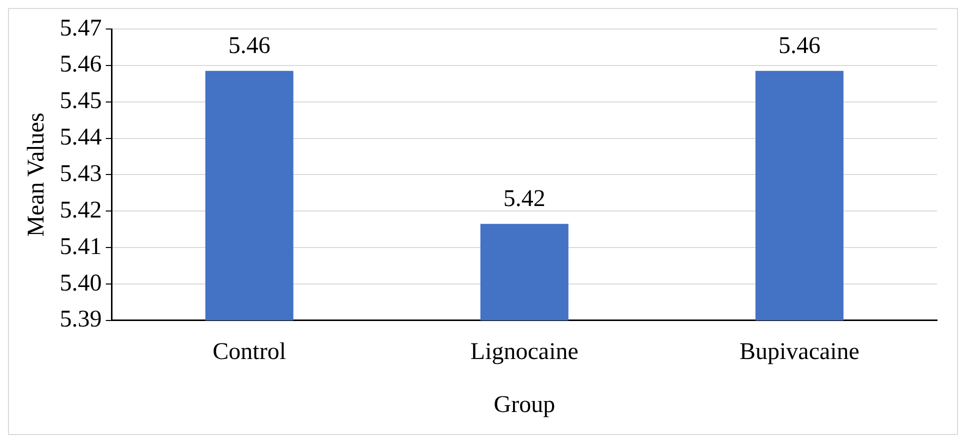 The width and height of the screenshot is (966, 443). What do you see at coordinates (81, 28) in the screenshot?
I see `y-tick-label: 5.47` at bounding box center [81, 28].